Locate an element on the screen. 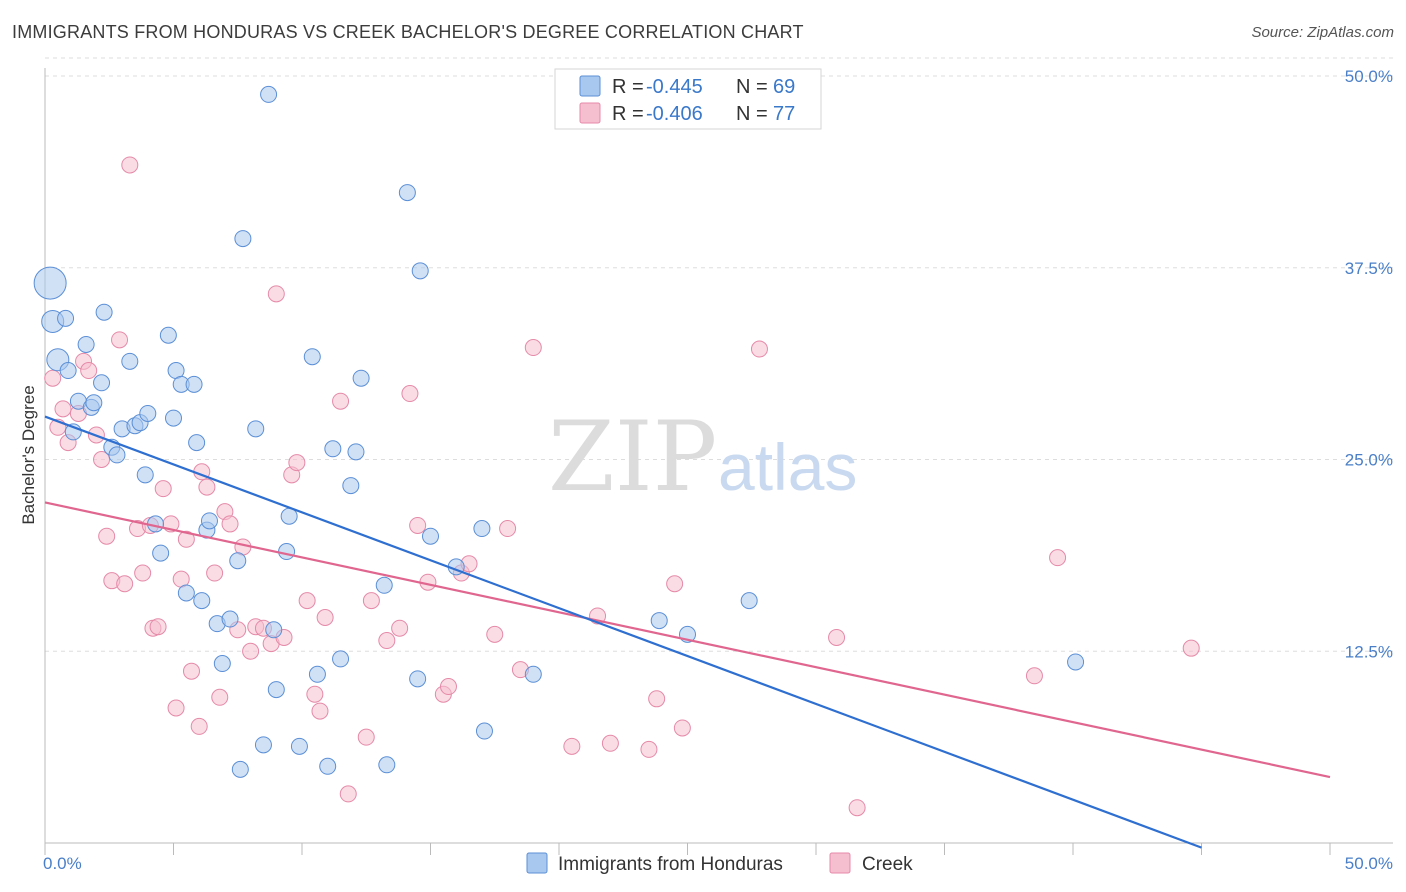 This screenshot has height=892, width=1406. watermark: ZIP atlas is located at coordinates (702, 457).